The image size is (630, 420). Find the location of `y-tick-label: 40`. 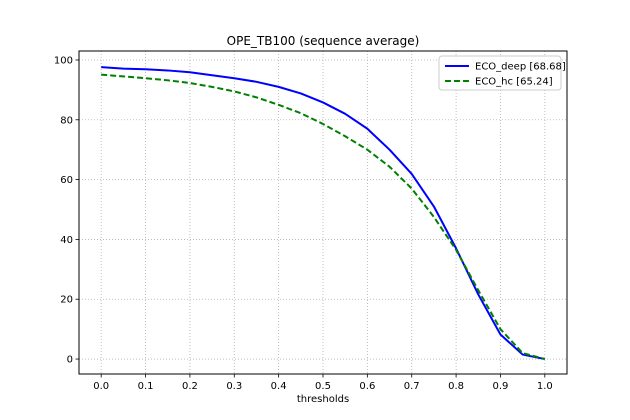

y-tick-label: 40 is located at coordinates (66, 240).